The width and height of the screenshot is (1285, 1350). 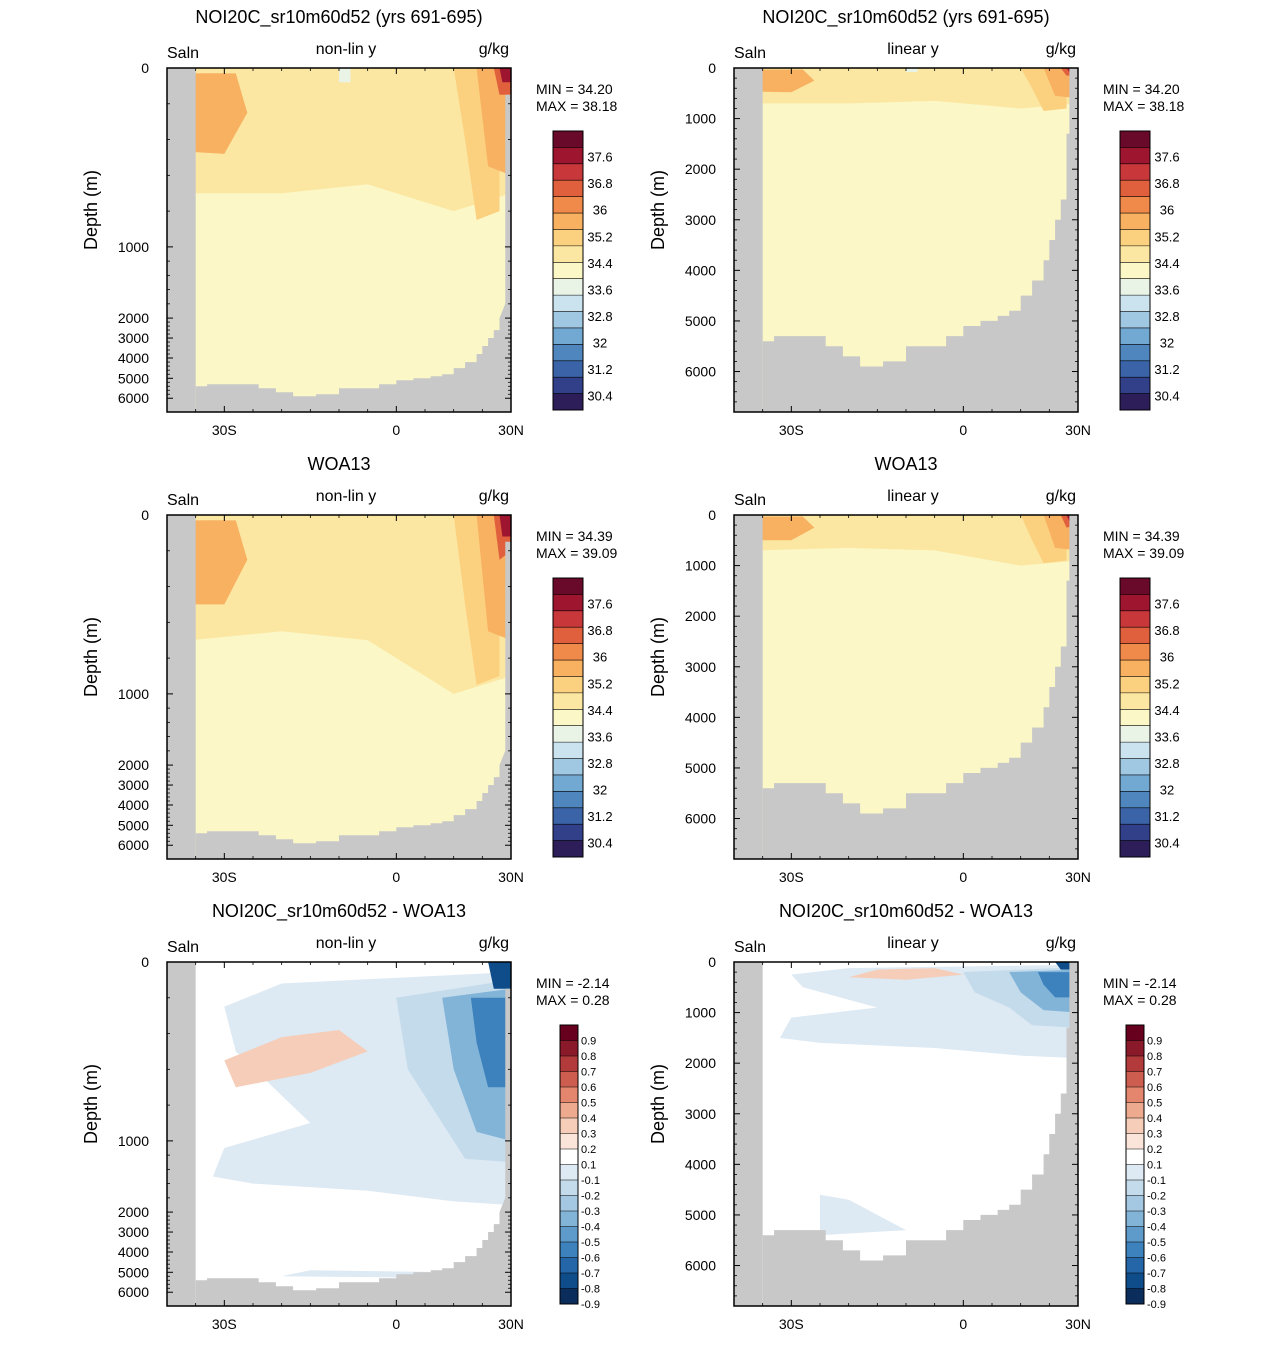 What do you see at coordinates (1166, 630) in the screenshot?
I see `colorbar-label: 36.8` at bounding box center [1166, 630].